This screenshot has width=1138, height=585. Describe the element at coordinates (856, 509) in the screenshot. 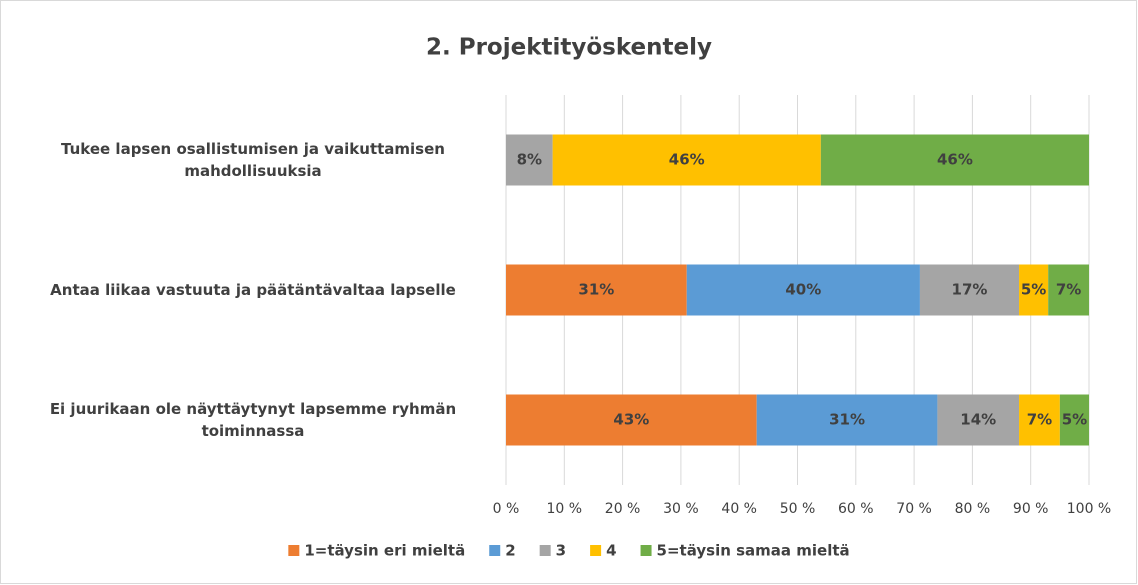

I see `x-tick-label: 60 %` at that location.